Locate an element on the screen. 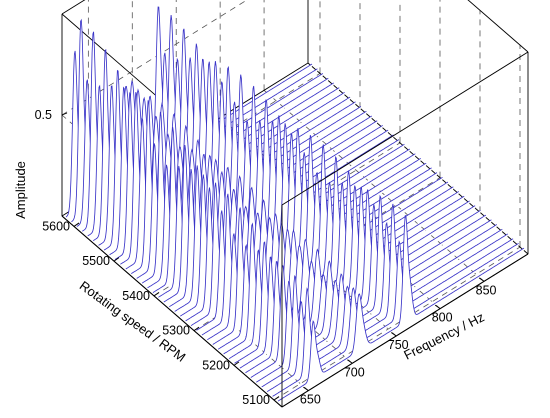 The height and width of the screenshot is (418, 550). x-tick-label: 700 is located at coordinates (354, 372).